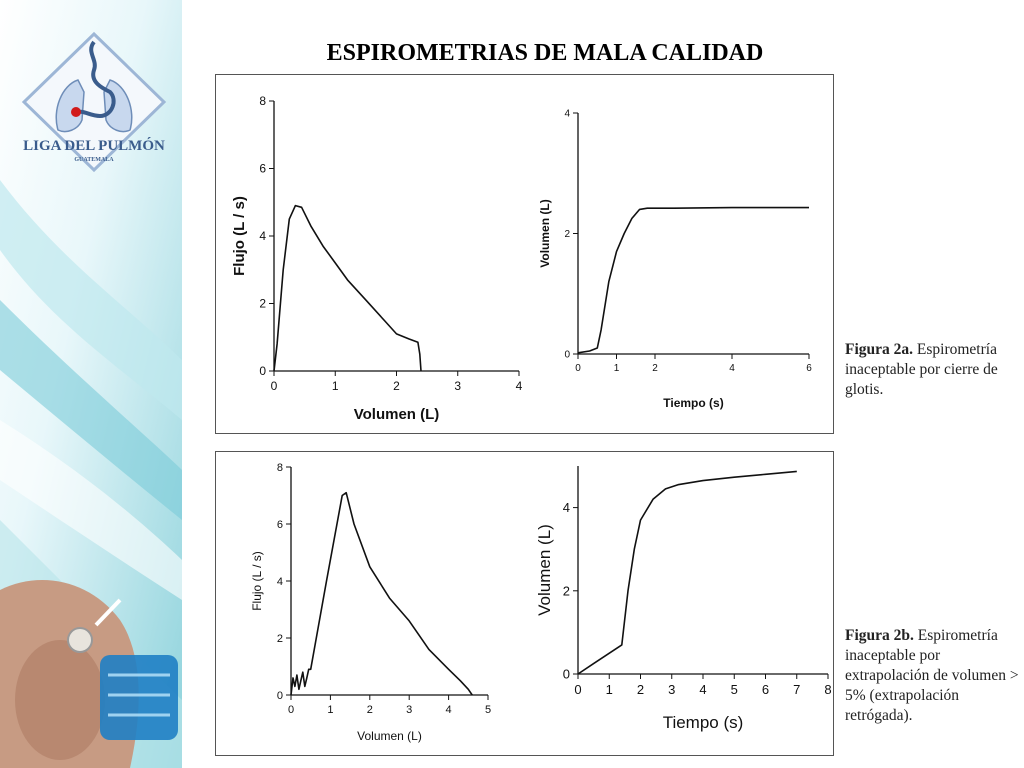 The image size is (1024, 768). What do you see at coordinates (94, 102) in the screenshot?
I see `liga-del-pulmon-logo: LIGA DEL PULMÓN GUATEMALA` at bounding box center [94, 102].